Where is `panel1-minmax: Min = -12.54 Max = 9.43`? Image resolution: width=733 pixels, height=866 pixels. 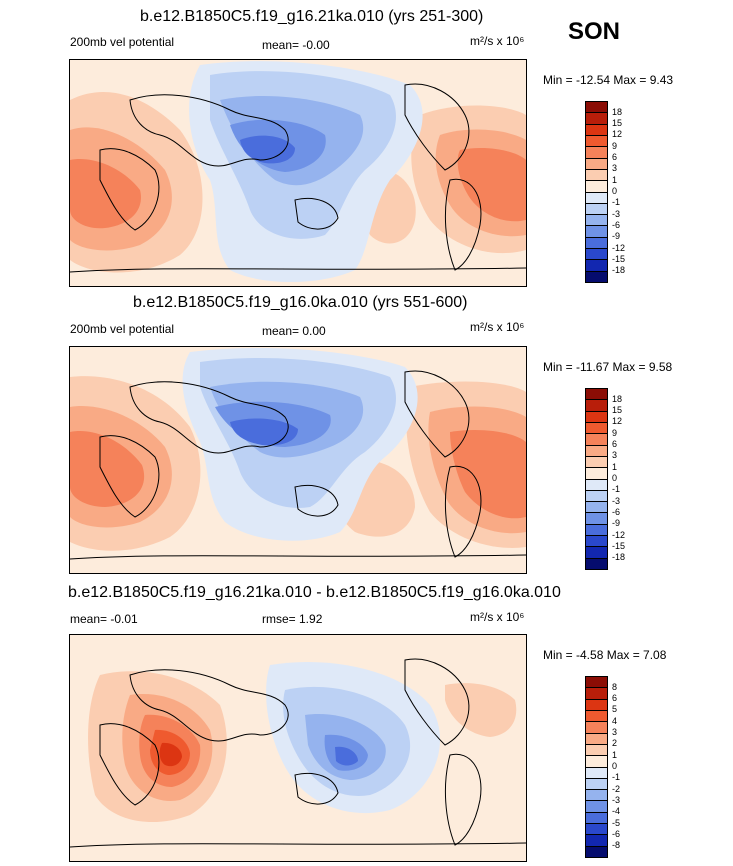 panel1-minmax: Min = -12.54 Max = 9.43 is located at coordinates (608, 80).